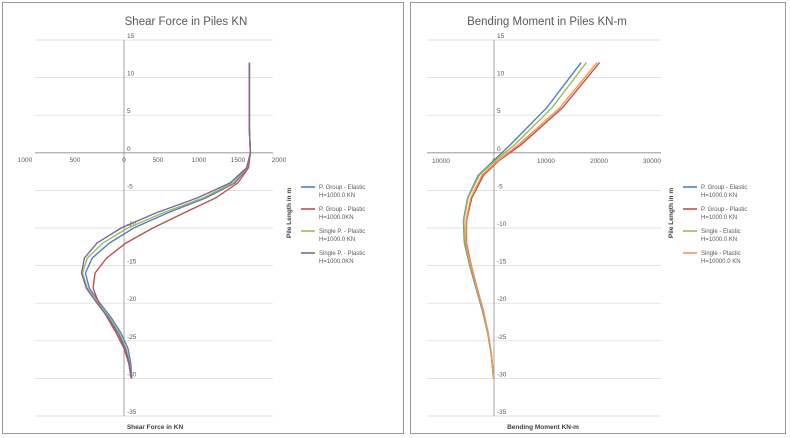  I want to click on x-tick-label: 0, so click(124, 160).